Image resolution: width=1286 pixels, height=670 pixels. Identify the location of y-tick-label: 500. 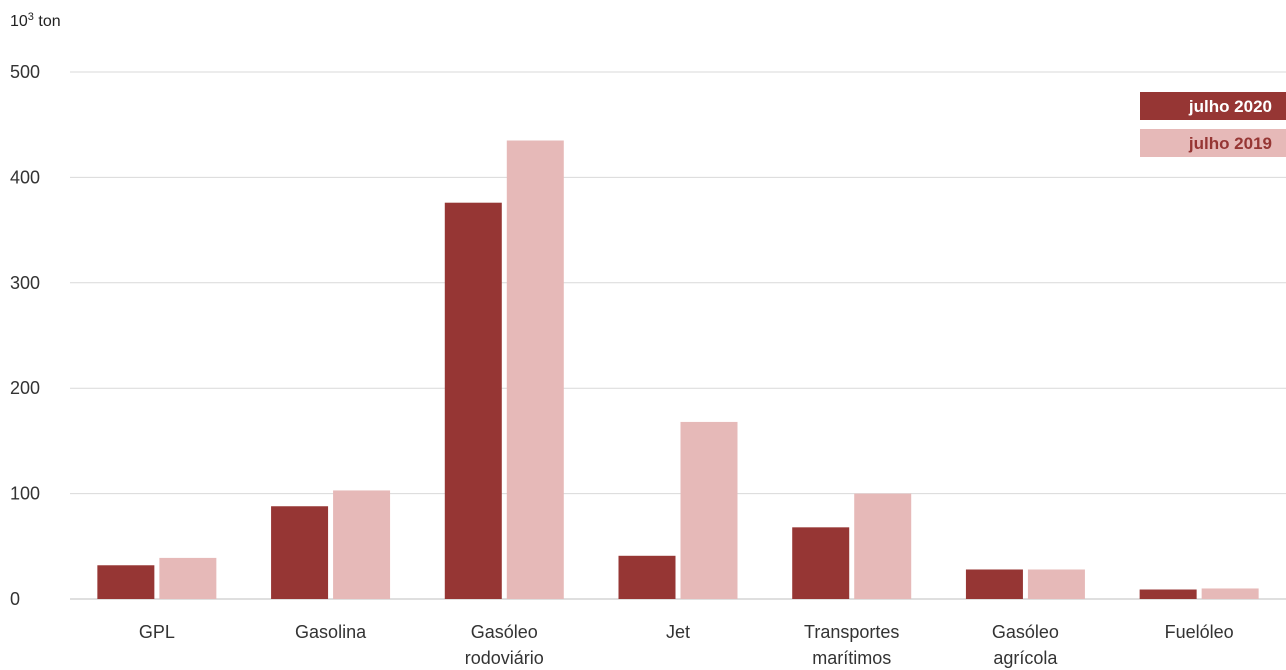
(25, 72).